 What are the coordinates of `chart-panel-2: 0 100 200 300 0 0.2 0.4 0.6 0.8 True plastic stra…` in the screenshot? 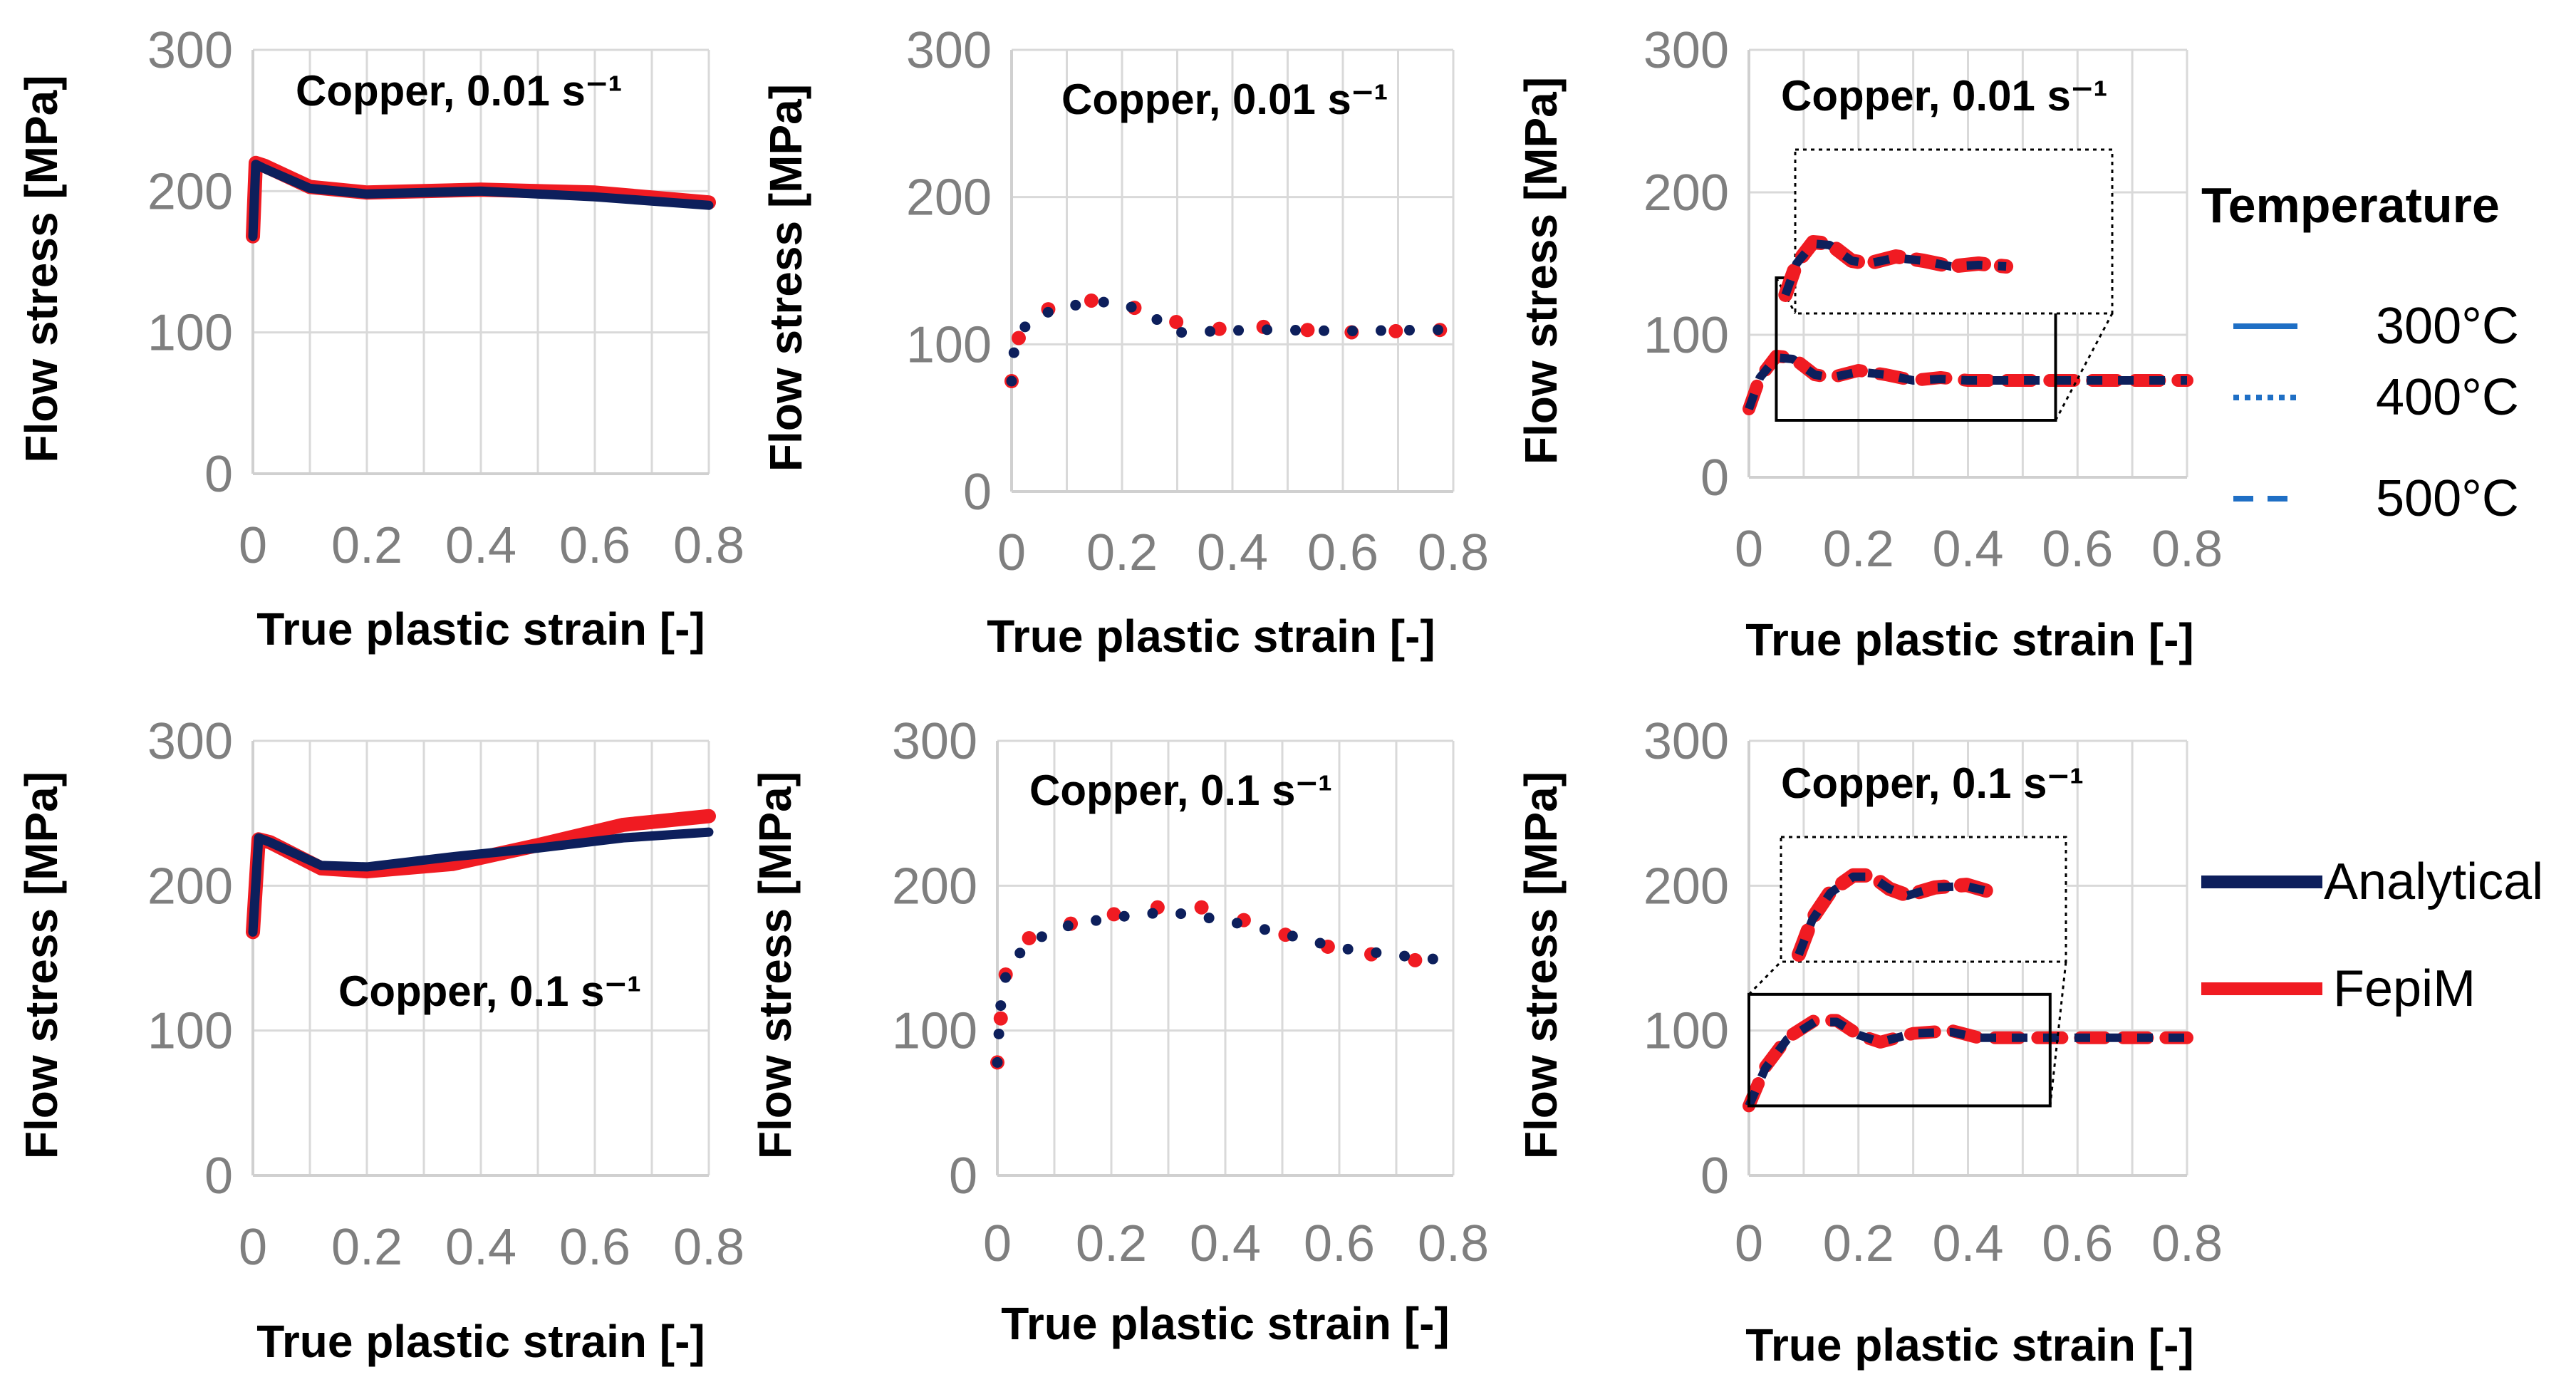 It's located at (1124, 342).